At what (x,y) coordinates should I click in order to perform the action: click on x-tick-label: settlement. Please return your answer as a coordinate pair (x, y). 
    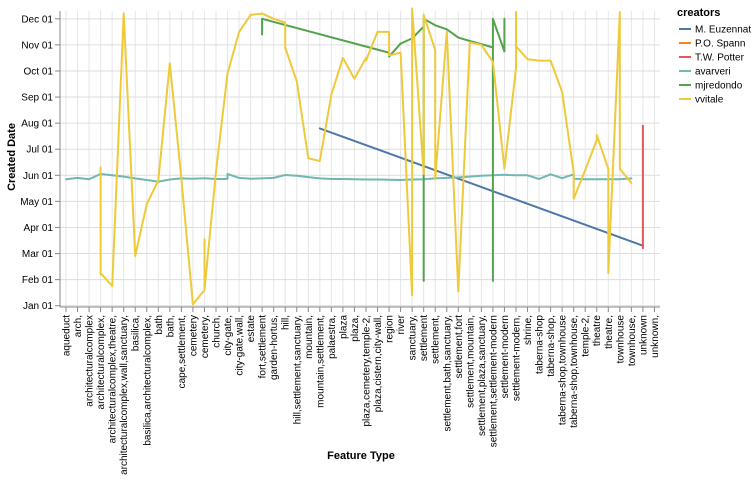
    Looking at the image, I should click on (424, 338).